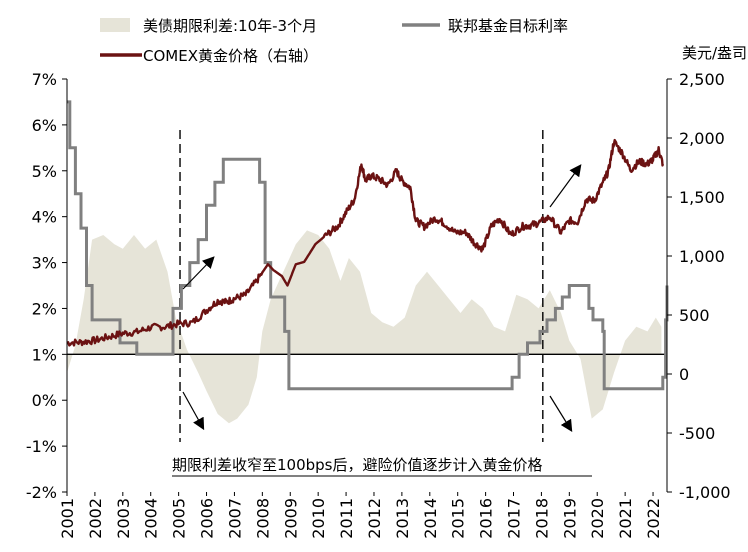 The width and height of the screenshot is (748, 552). What do you see at coordinates (430, 518) in the screenshot?
I see `x-tick-label: 2014` at bounding box center [430, 518].